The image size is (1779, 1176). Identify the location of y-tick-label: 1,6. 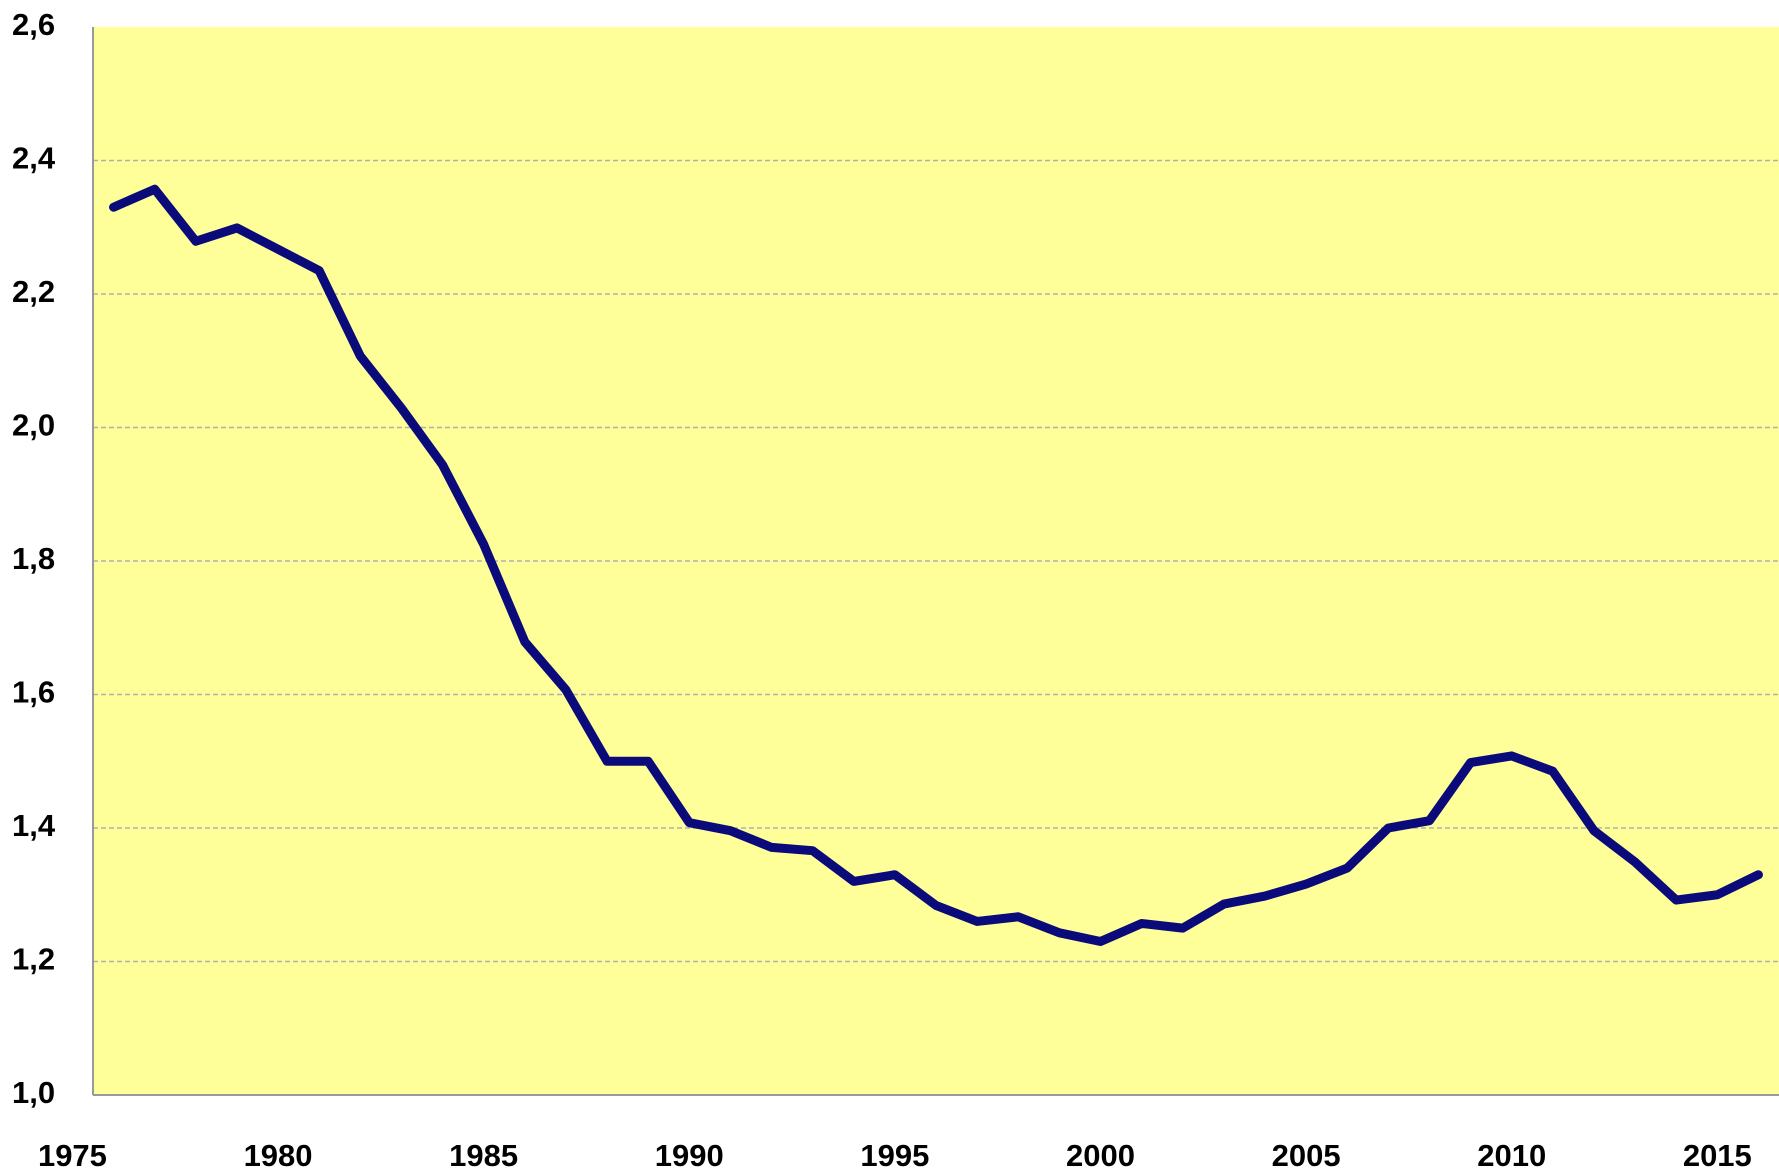
(33, 692).